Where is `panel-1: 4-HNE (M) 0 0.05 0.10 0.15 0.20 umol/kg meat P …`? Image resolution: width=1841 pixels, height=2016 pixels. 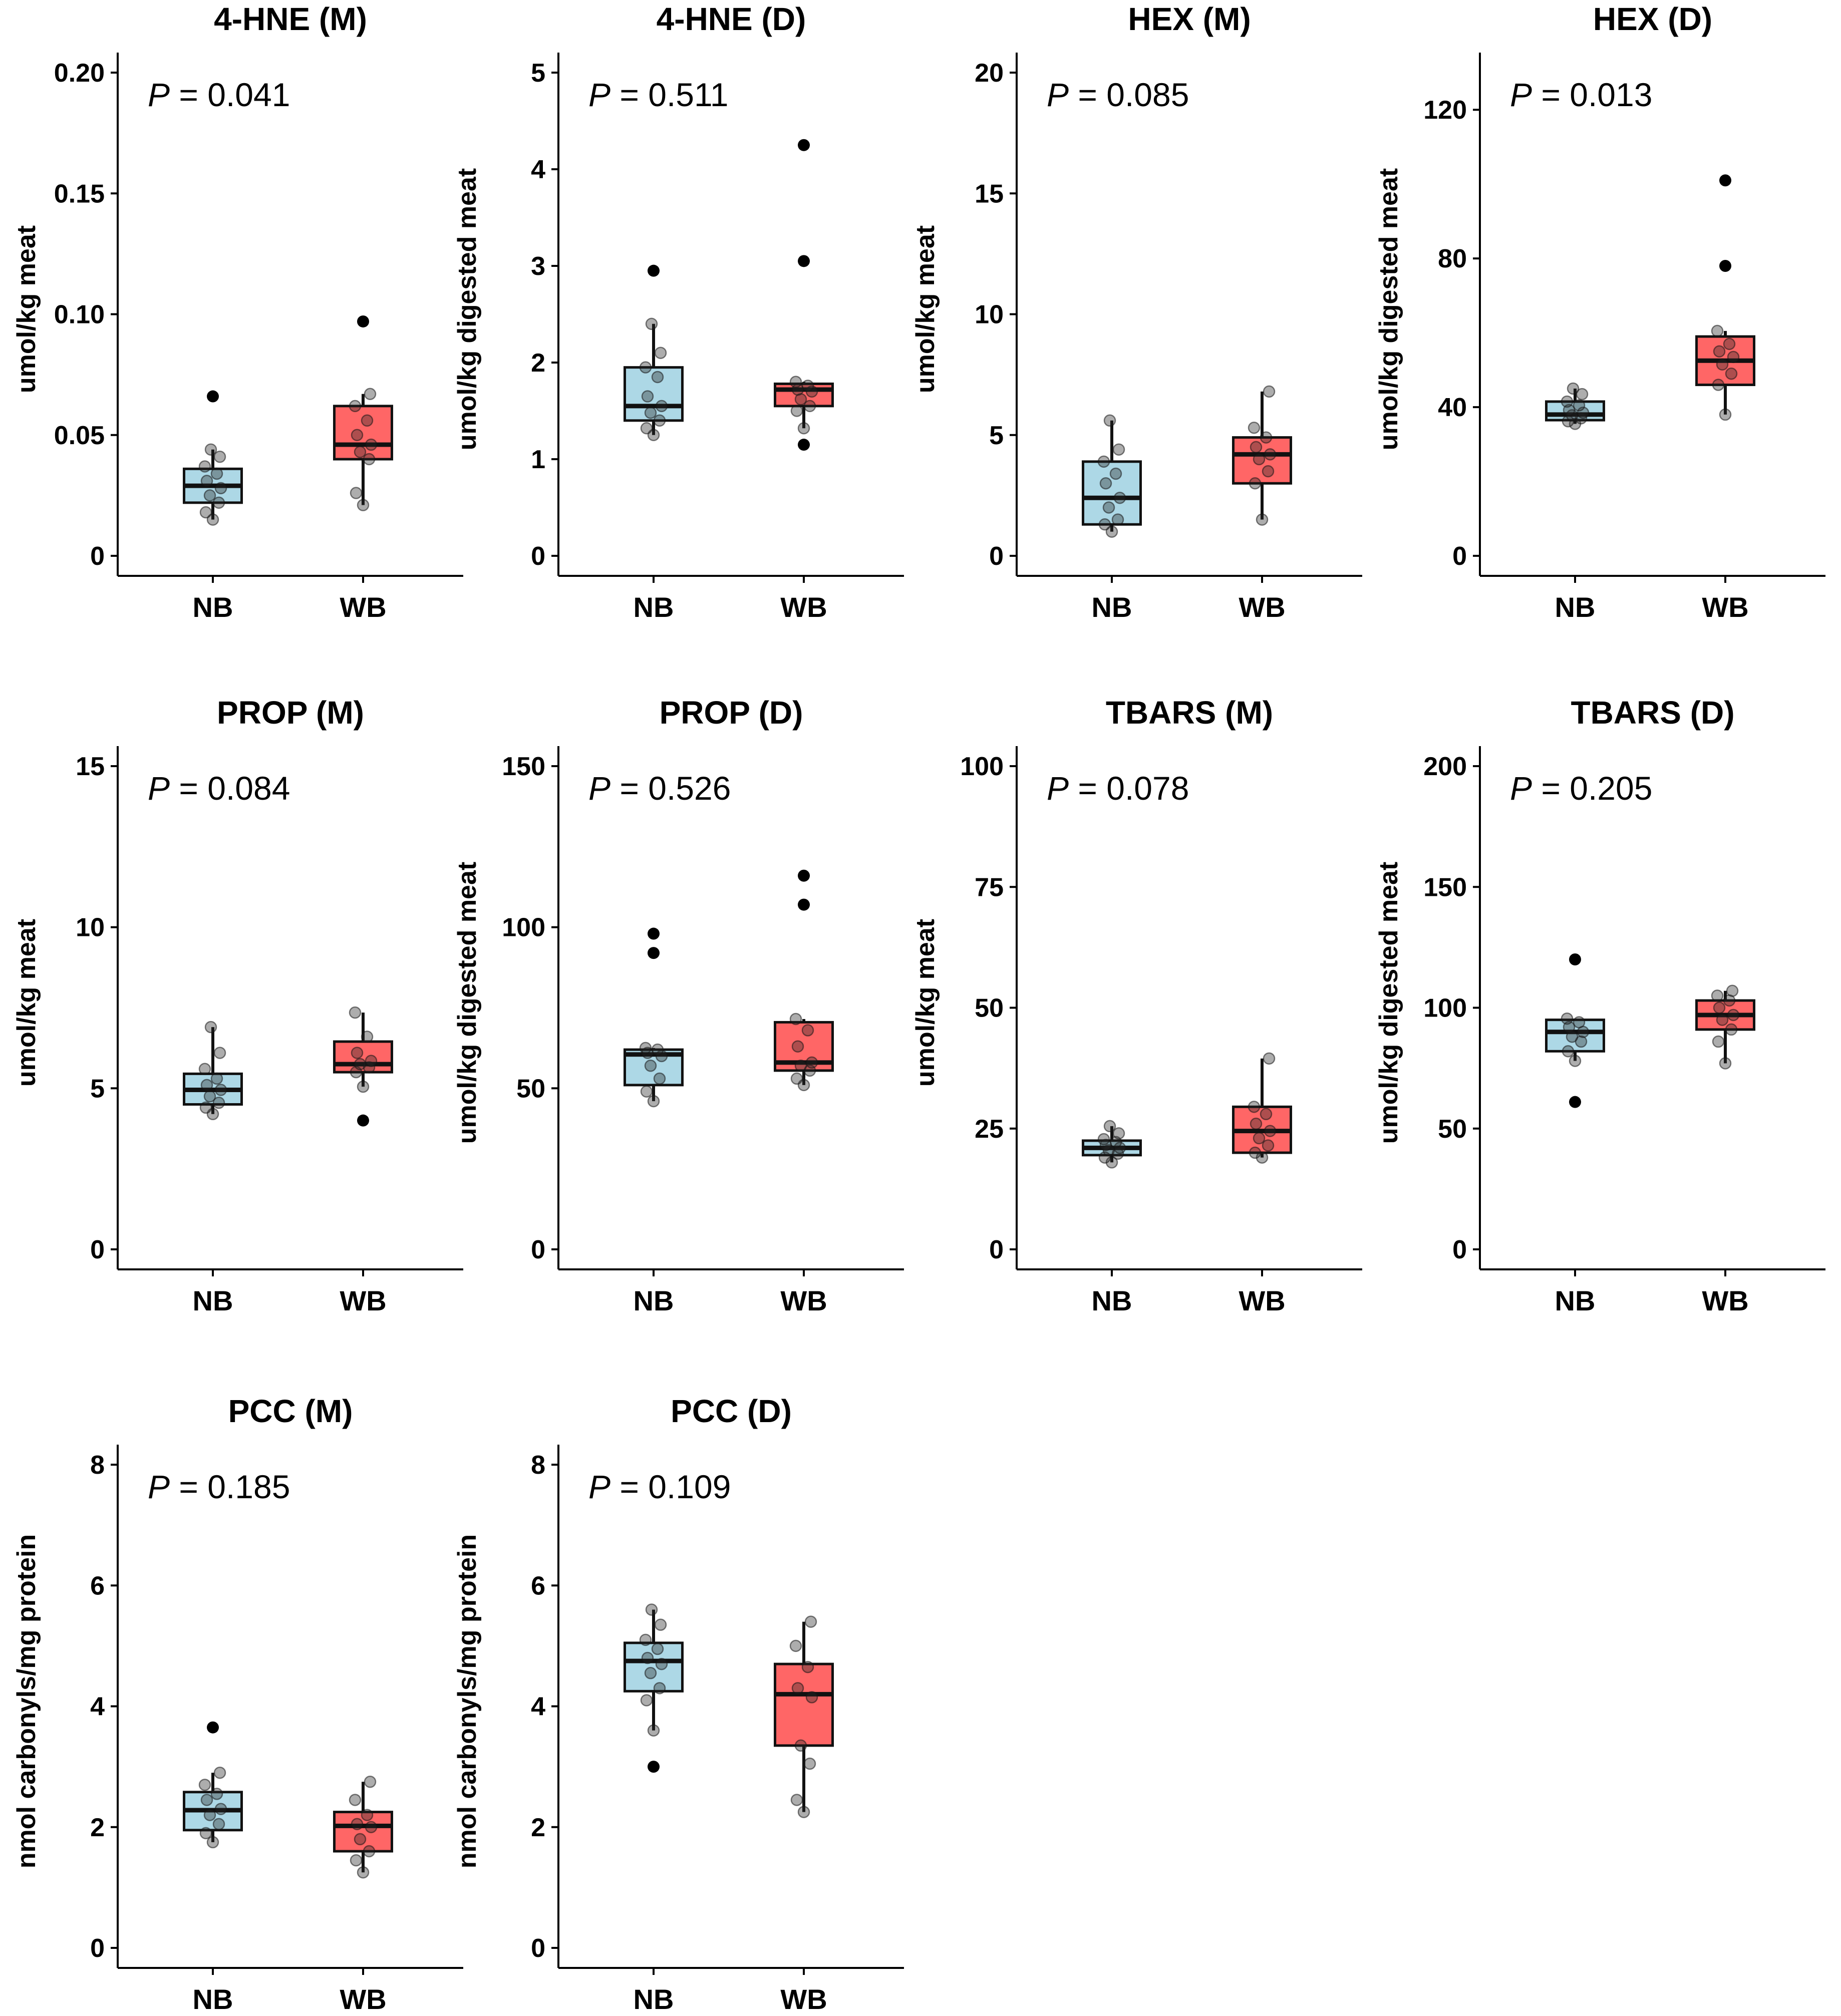
panel-1: 4-HNE (M) 0 0.05 0.10 0.15 0.20 umol/kg meat P … is located at coordinates (237, 312).